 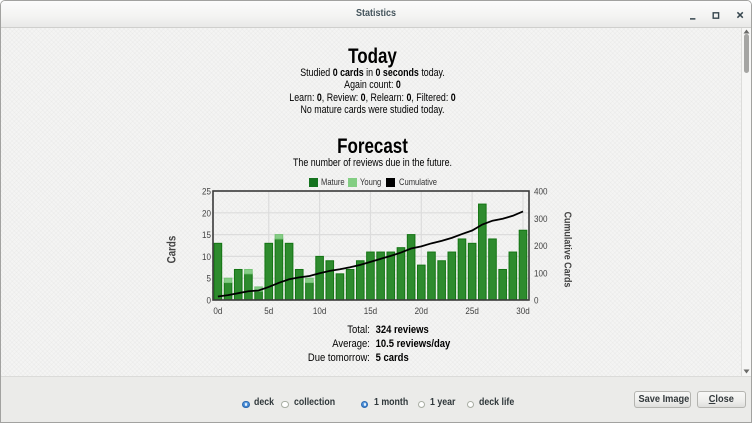 I want to click on svg-text: 0d, so click(x=217, y=310).